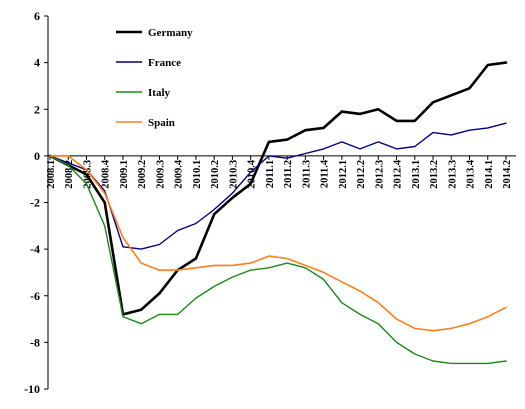 The image size is (525, 409). Describe the element at coordinates (179, 174) in the screenshot. I see `x-tick-label: 2009.4` at that location.